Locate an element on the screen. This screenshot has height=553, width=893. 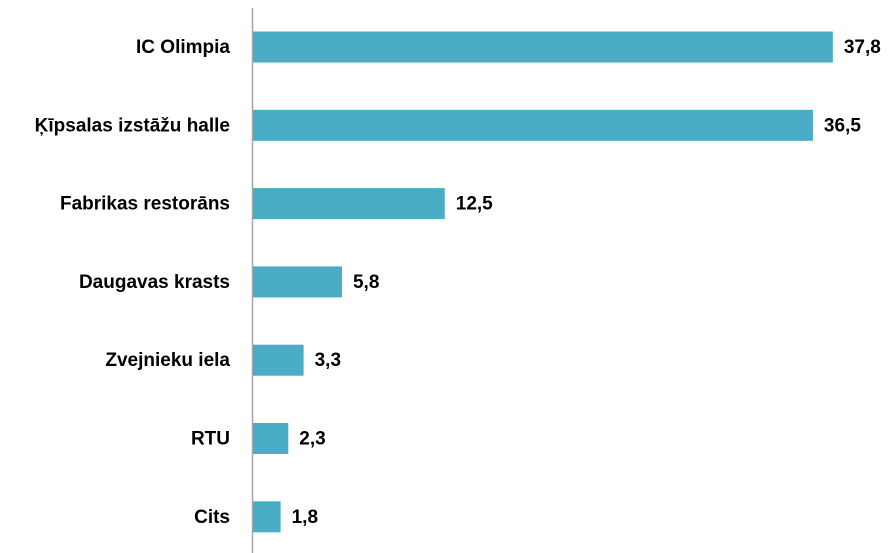
category-label: Daugavas krasts is located at coordinates (154, 282).